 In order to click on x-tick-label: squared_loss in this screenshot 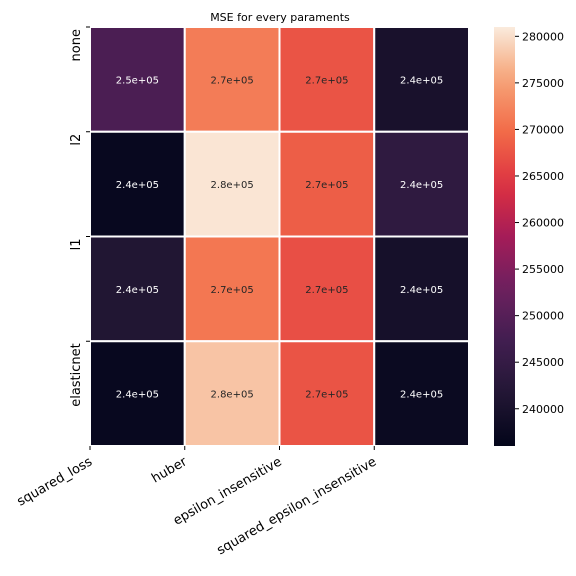, I will do `click(55, 481)`.